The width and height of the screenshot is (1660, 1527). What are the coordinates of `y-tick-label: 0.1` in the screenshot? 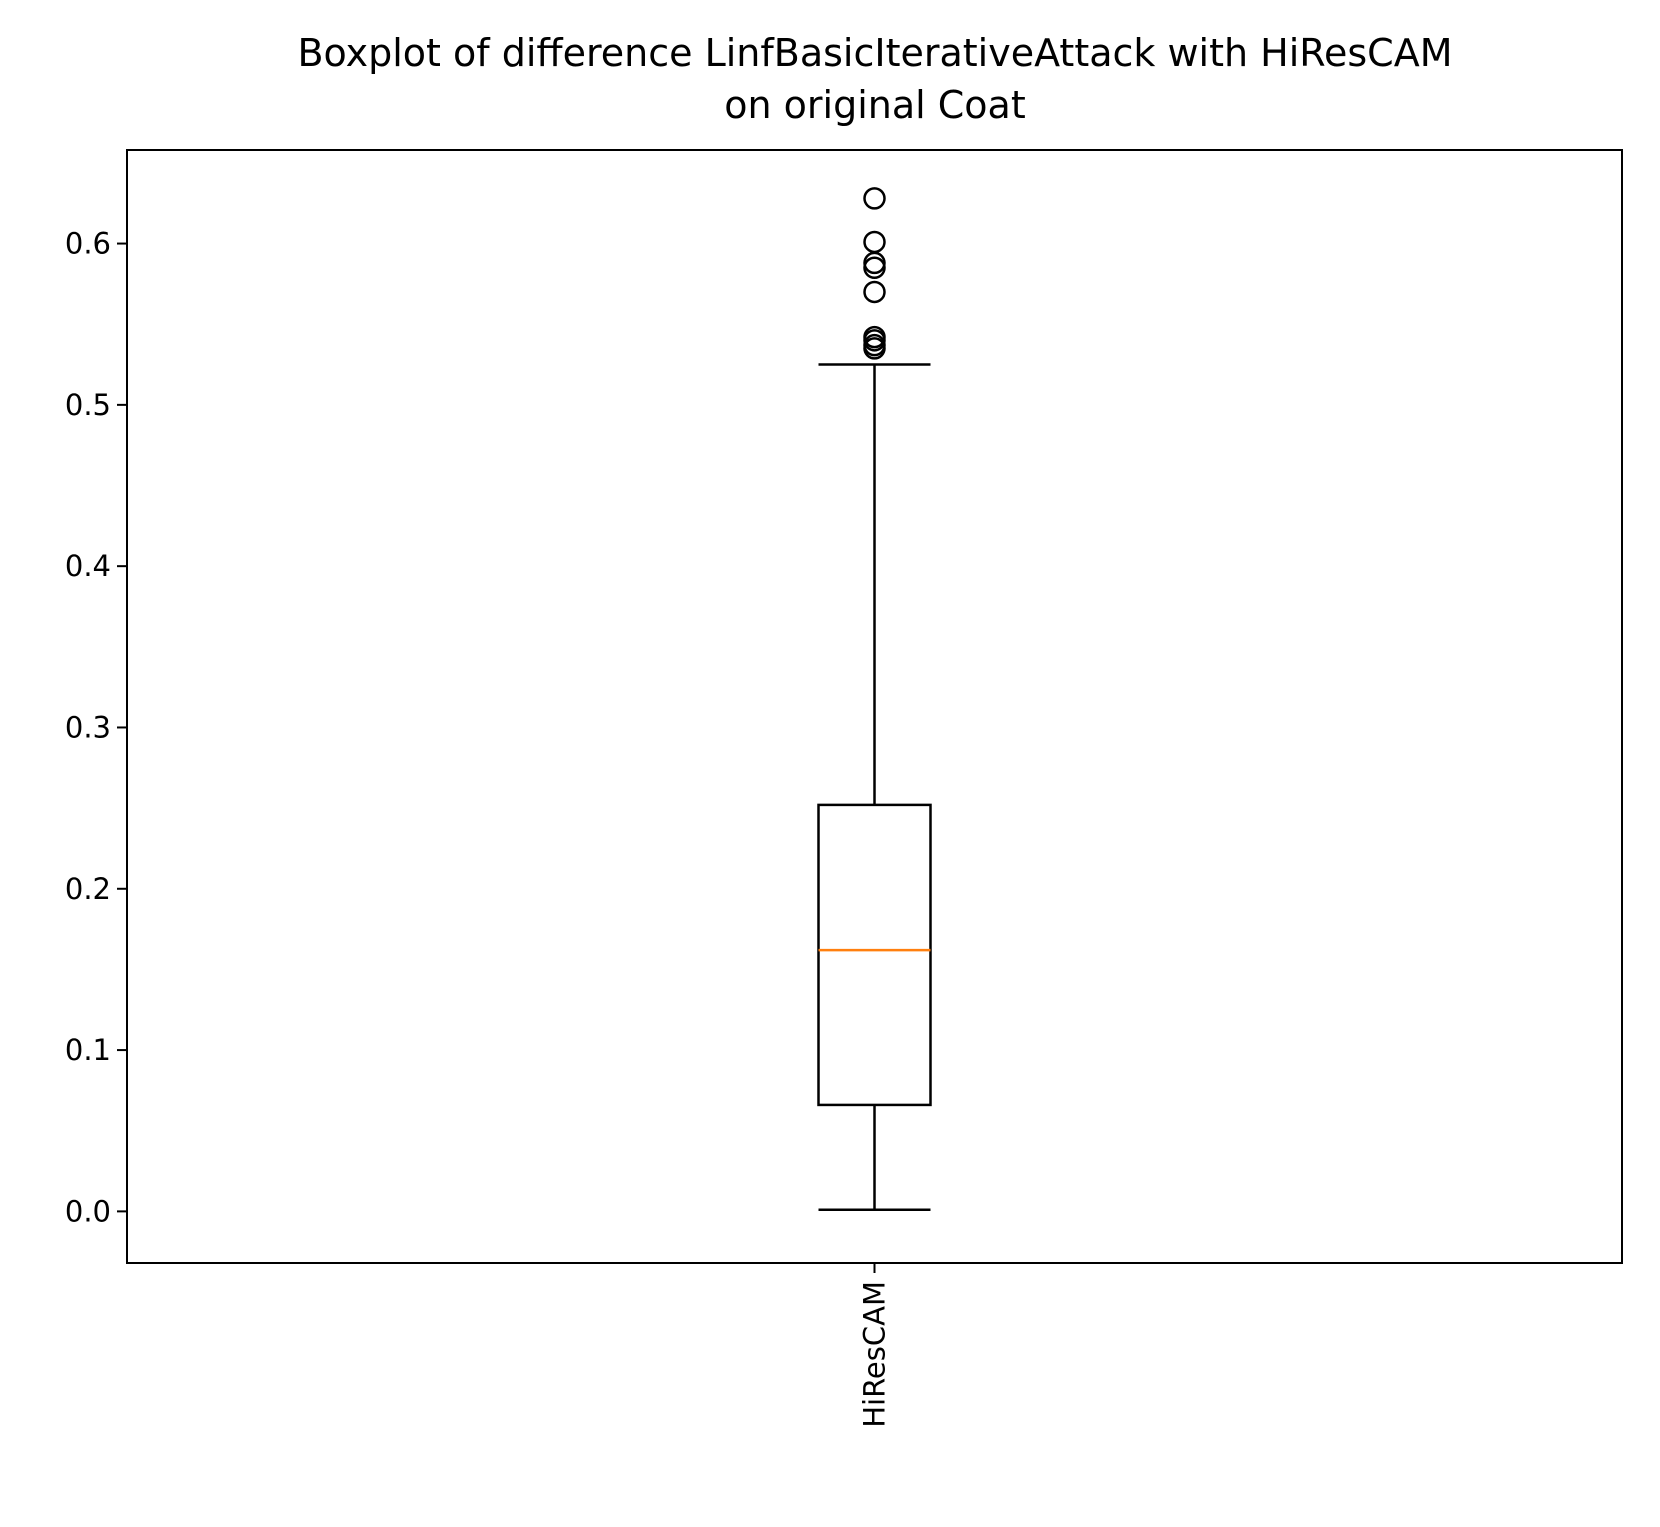 It's located at (88, 1050).